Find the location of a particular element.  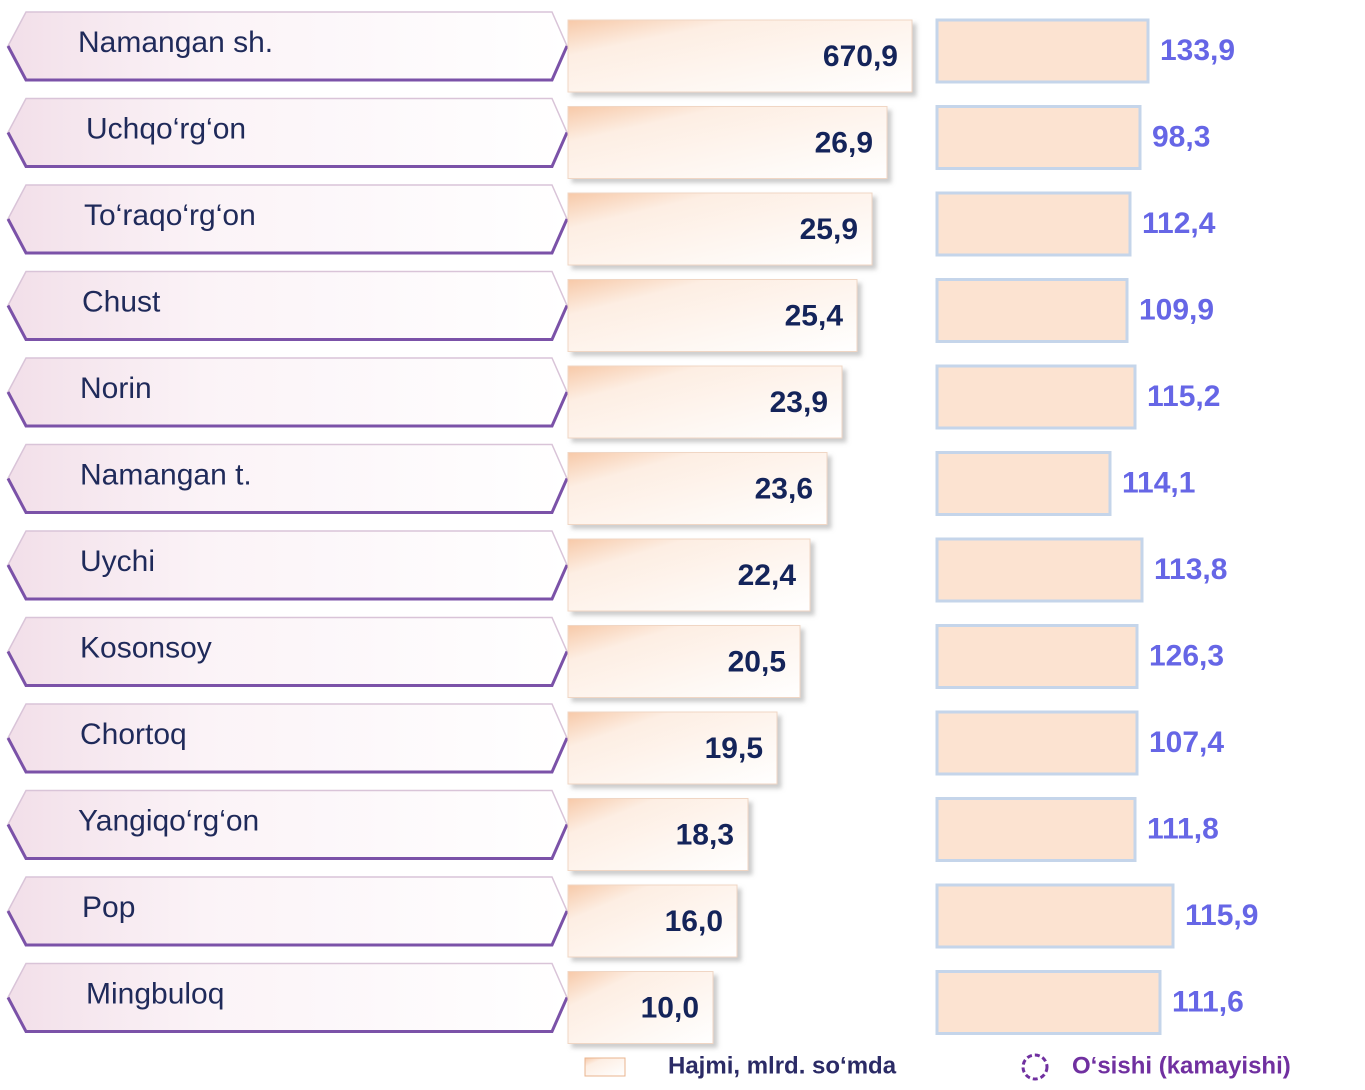

volume-value: 670,9 is located at coordinates (860, 56).